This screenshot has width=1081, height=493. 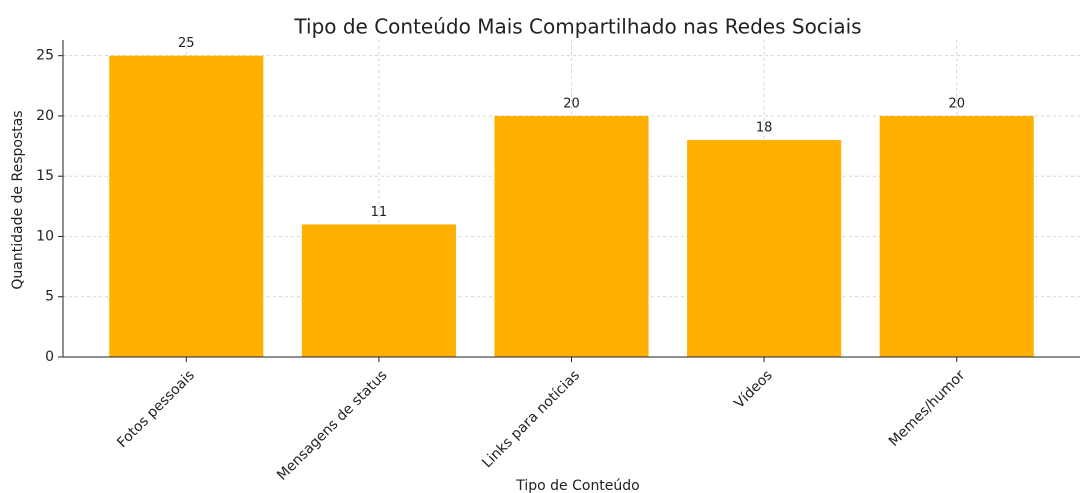 What do you see at coordinates (764, 128) in the screenshot?
I see `value-label: 18` at bounding box center [764, 128].